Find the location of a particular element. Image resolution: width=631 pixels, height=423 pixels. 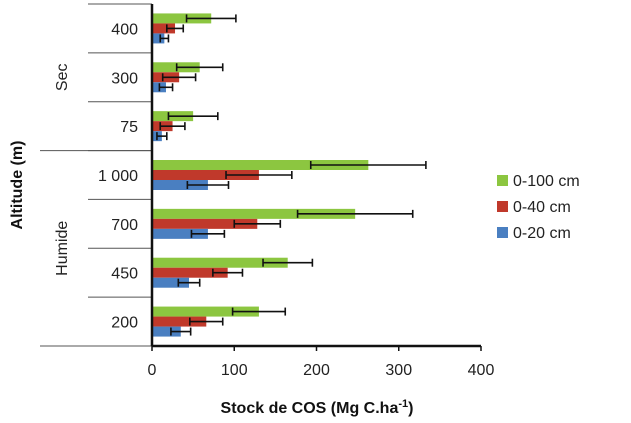

y-tick-label: 75 is located at coordinates (129, 127).